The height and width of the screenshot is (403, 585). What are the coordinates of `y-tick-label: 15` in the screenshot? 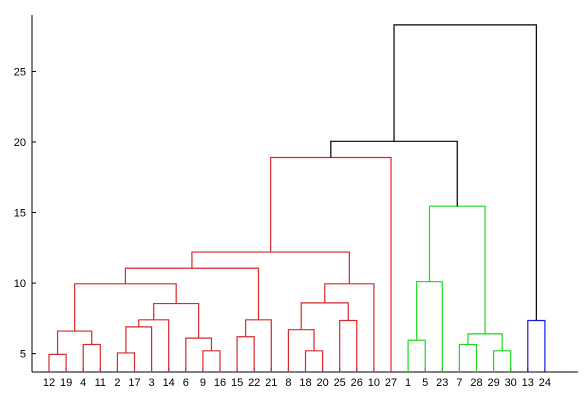 It's located at (20, 214).